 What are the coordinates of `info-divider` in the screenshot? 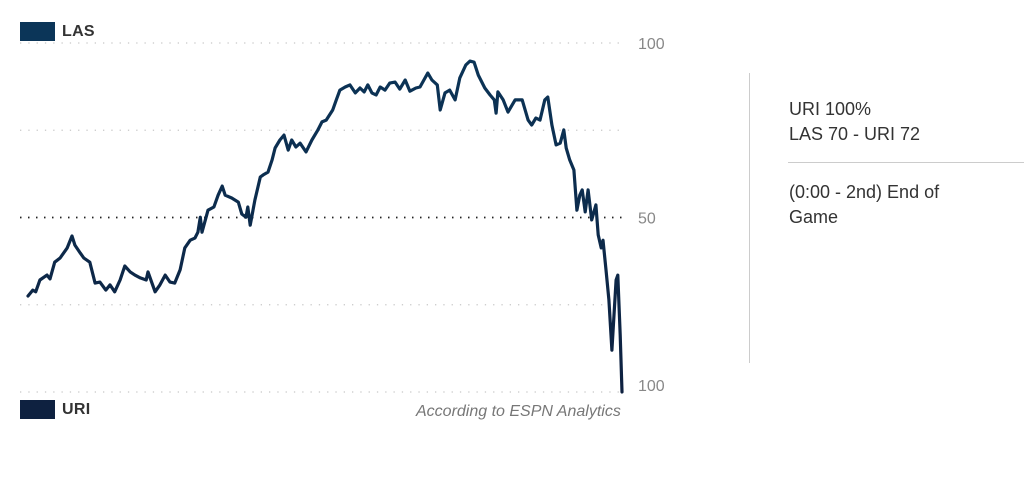 It's located at (906, 162).